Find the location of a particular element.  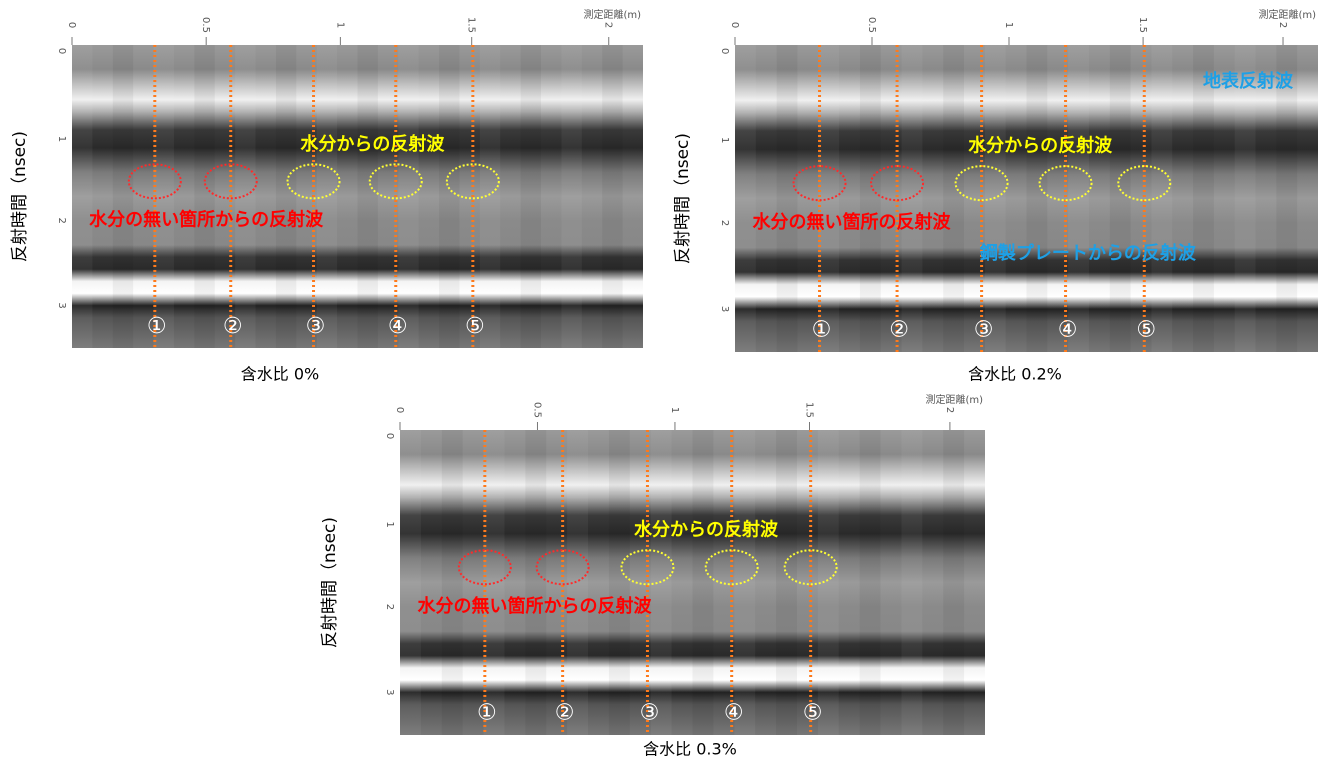

annotation: 地表反射波 is located at coordinates (1248, 81).